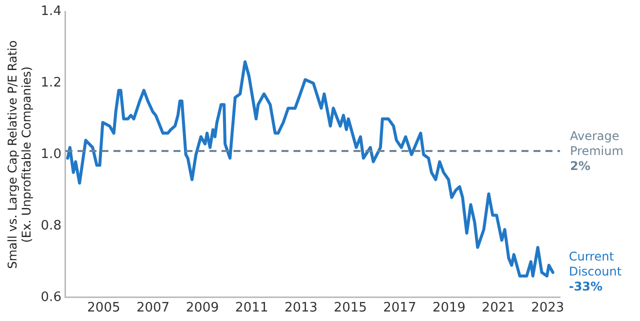 Image resolution: width=640 pixels, height=321 pixels. Describe the element at coordinates (498, 308) in the screenshot. I see `x-tick-label: 2021` at that location.